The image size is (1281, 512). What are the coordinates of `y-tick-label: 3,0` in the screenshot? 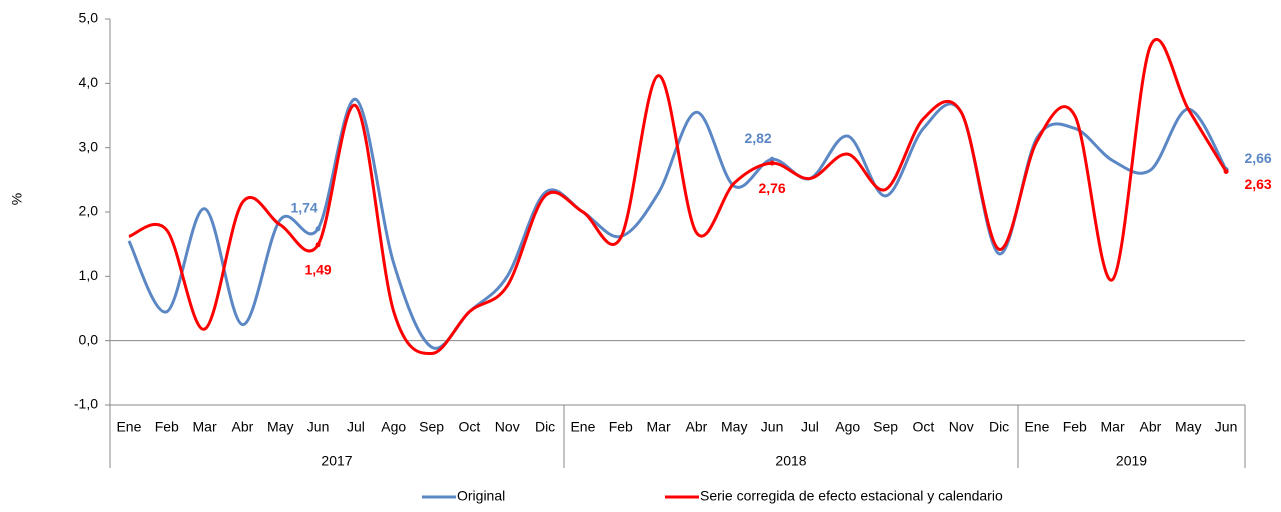 It's located at (89, 146).